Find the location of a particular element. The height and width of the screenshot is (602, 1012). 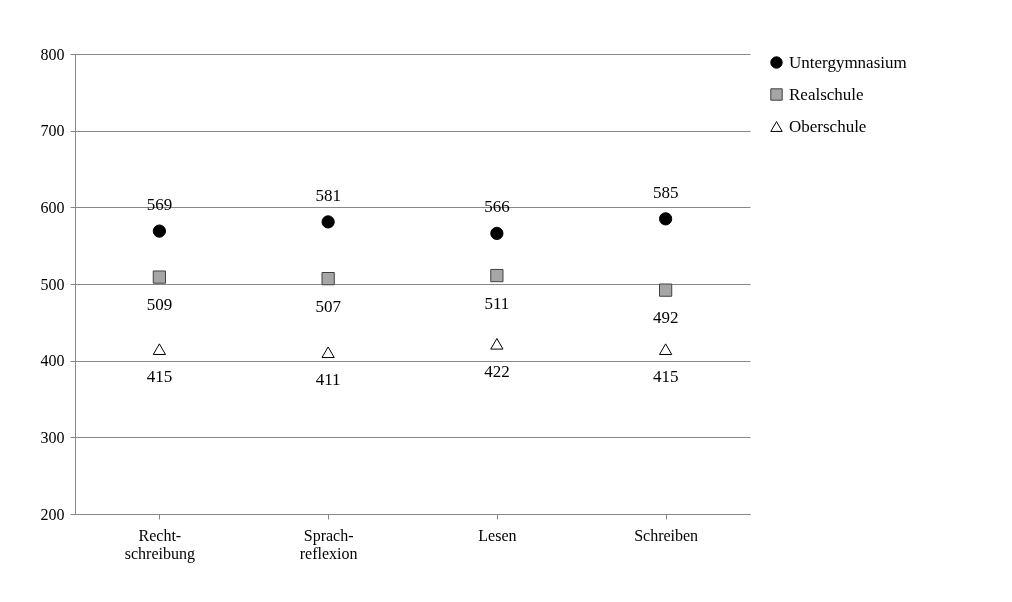

data-label: 511 is located at coordinates (497, 303).